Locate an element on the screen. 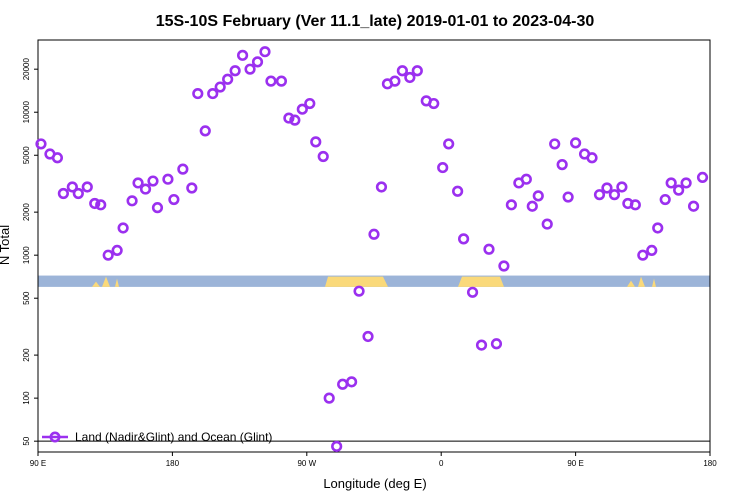 The width and height of the screenshot is (750, 500). y-tick-label: 20000 is located at coordinates (26, 69).